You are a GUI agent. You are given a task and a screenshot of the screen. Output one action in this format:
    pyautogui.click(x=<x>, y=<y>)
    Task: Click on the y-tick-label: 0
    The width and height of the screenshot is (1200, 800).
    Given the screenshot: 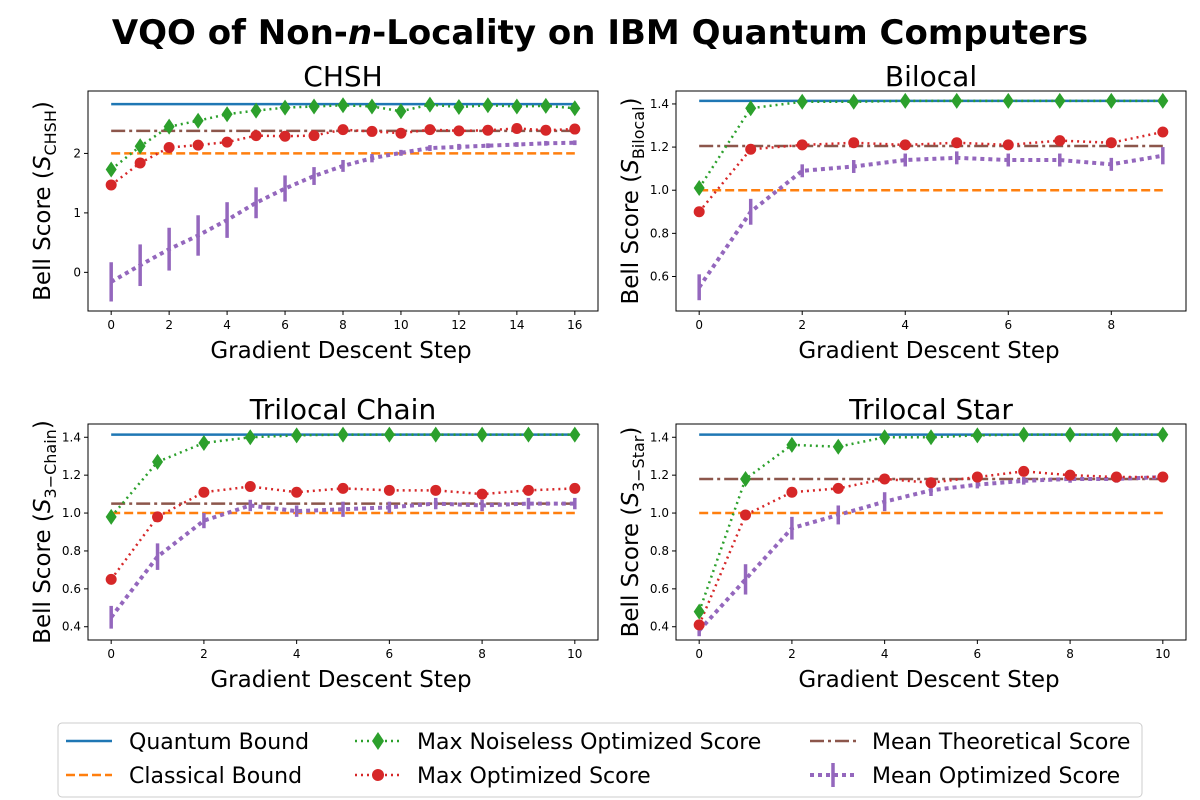 What is the action you would take?
    pyautogui.click(x=77, y=272)
    